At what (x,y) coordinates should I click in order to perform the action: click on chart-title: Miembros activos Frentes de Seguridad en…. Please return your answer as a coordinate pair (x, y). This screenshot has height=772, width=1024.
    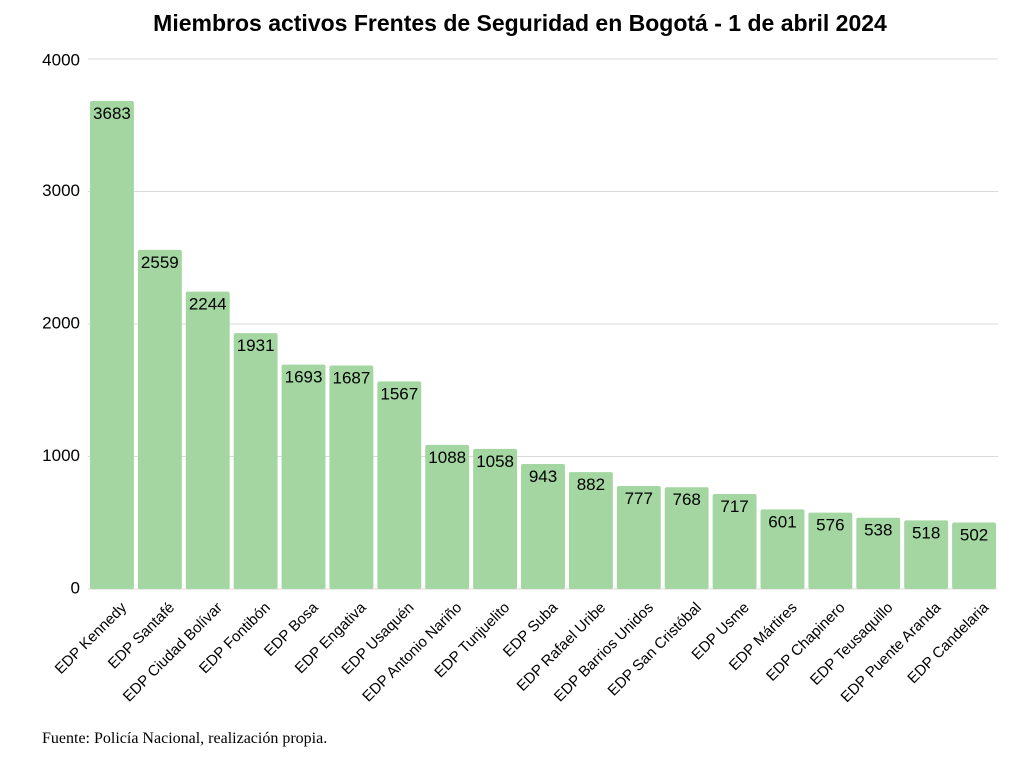
    Looking at the image, I should click on (520, 23).